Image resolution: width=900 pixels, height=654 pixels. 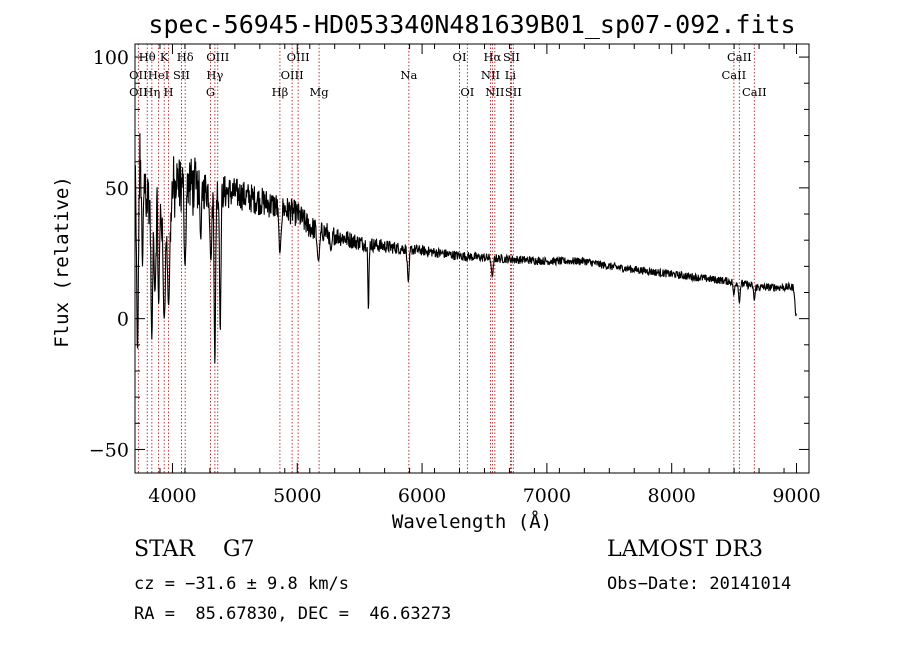 I want to click on spectral-line-label: Hα, so click(x=492, y=57).